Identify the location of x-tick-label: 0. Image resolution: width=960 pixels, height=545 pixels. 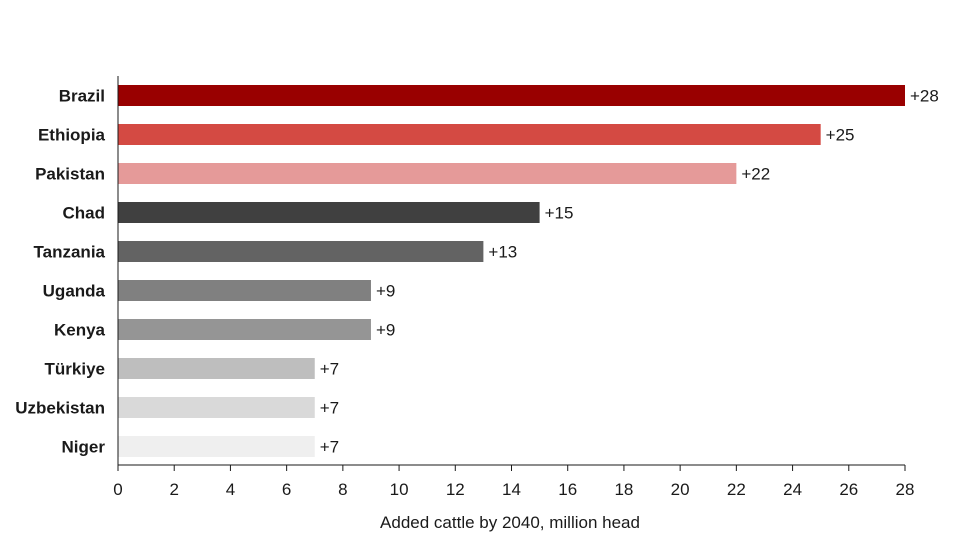
(117, 489).